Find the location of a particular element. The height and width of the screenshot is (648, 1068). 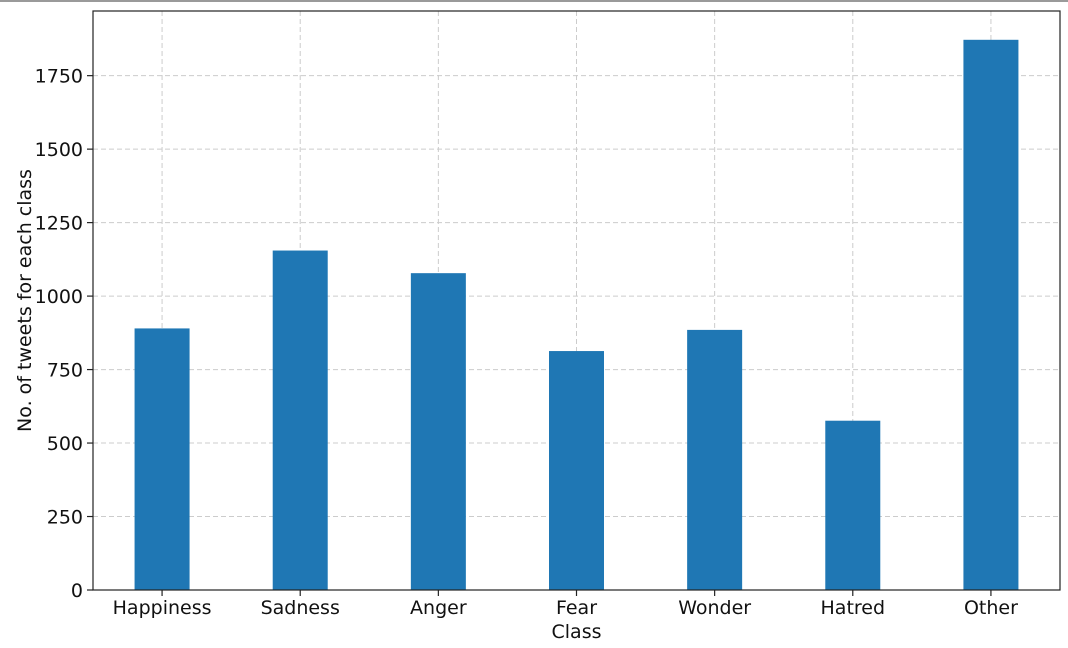

x-tick-label-wonder: Wonder is located at coordinates (714, 608).